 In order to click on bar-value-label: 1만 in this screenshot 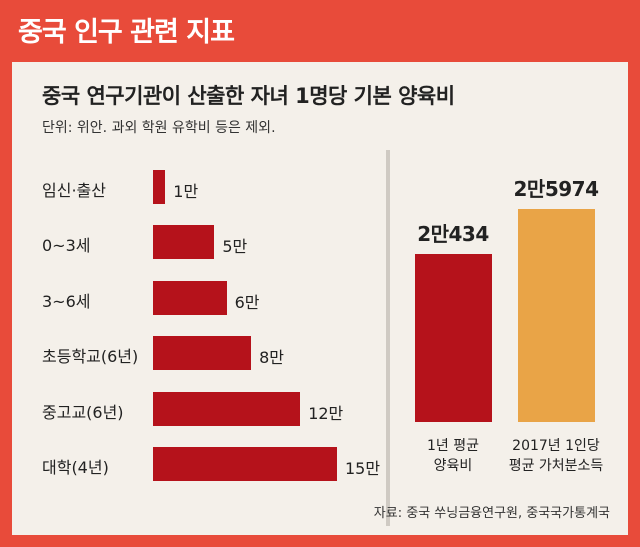, I will do `click(186, 191)`.